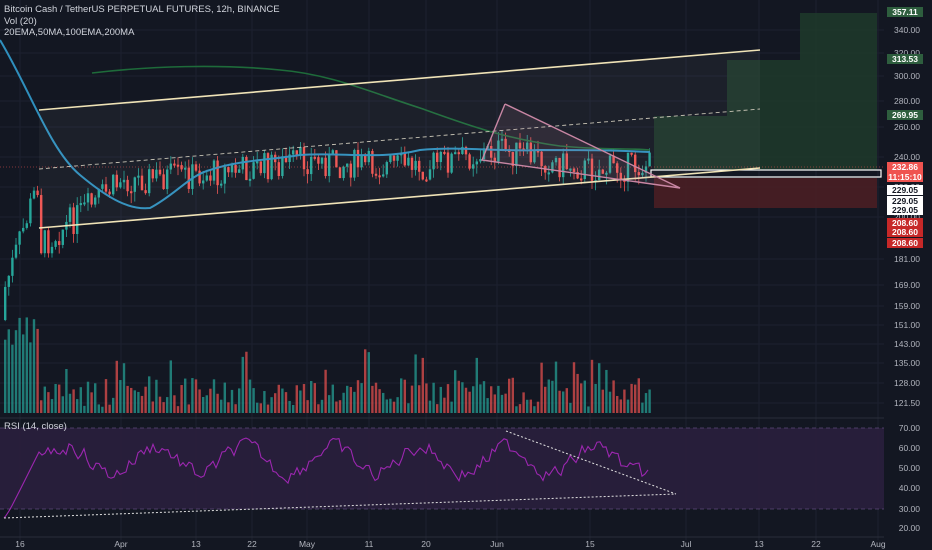 This screenshot has height=550, width=932. I want to click on volume-indicator-label: Vol (20), so click(20, 21).